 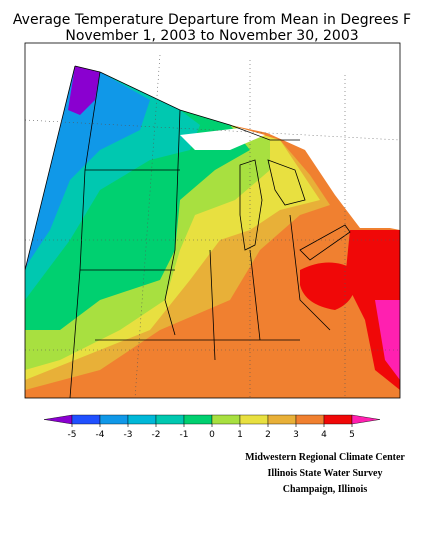 I want to click on lake-michigan, so click(x=251, y=205).